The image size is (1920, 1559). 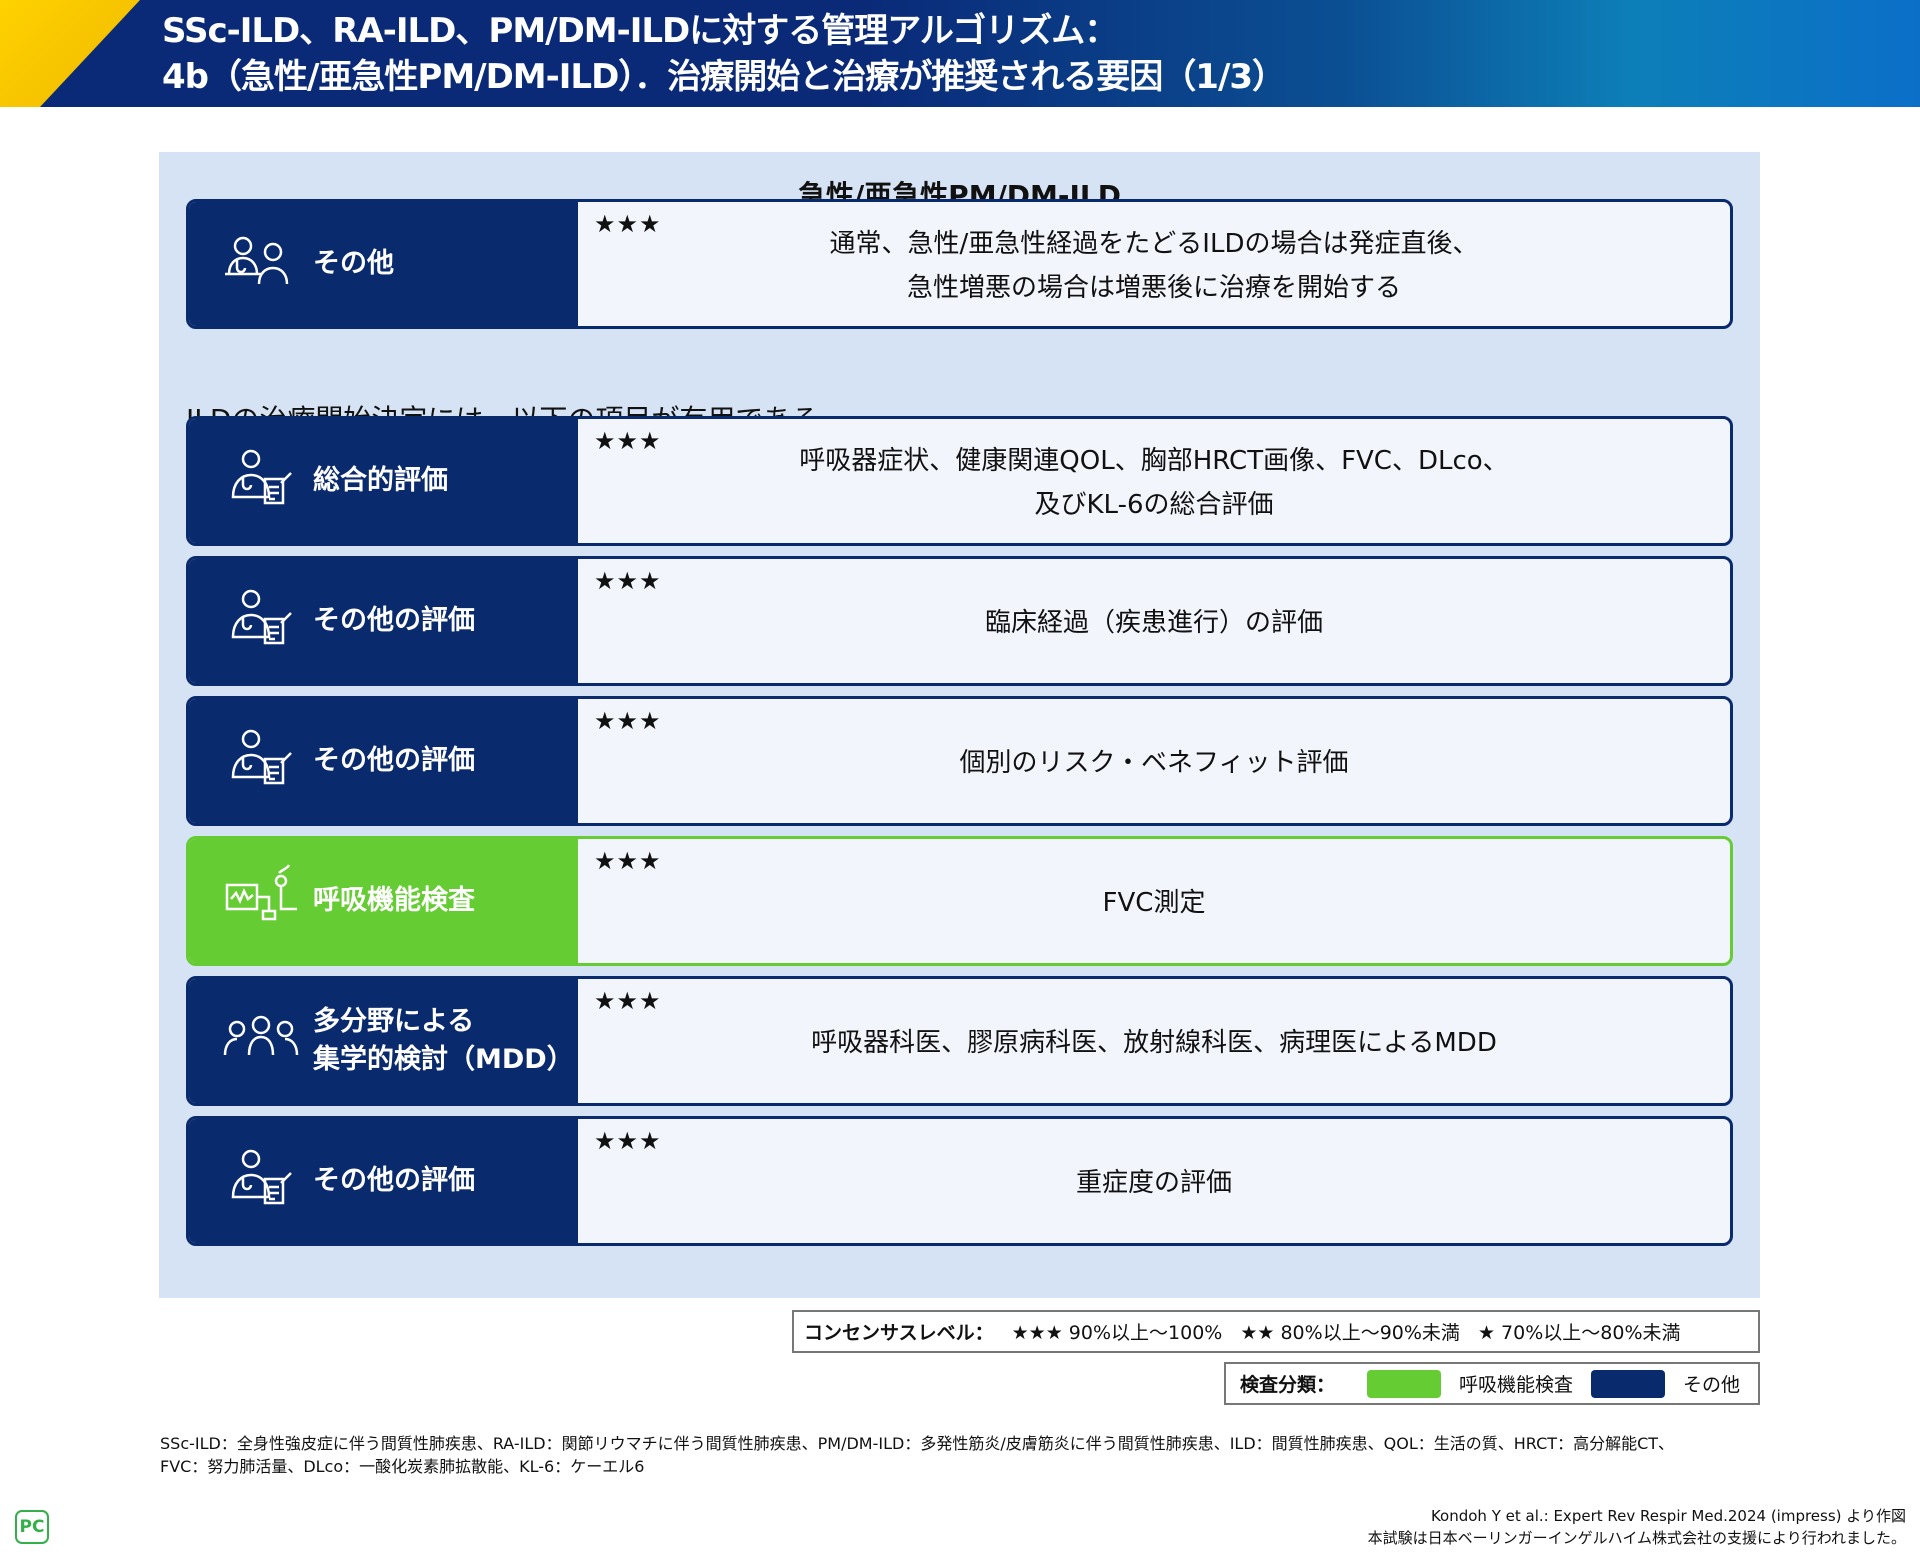 What do you see at coordinates (1037, 1333) in the screenshot?
I see `stars-3: ★★★` at bounding box center [1037, 1333].